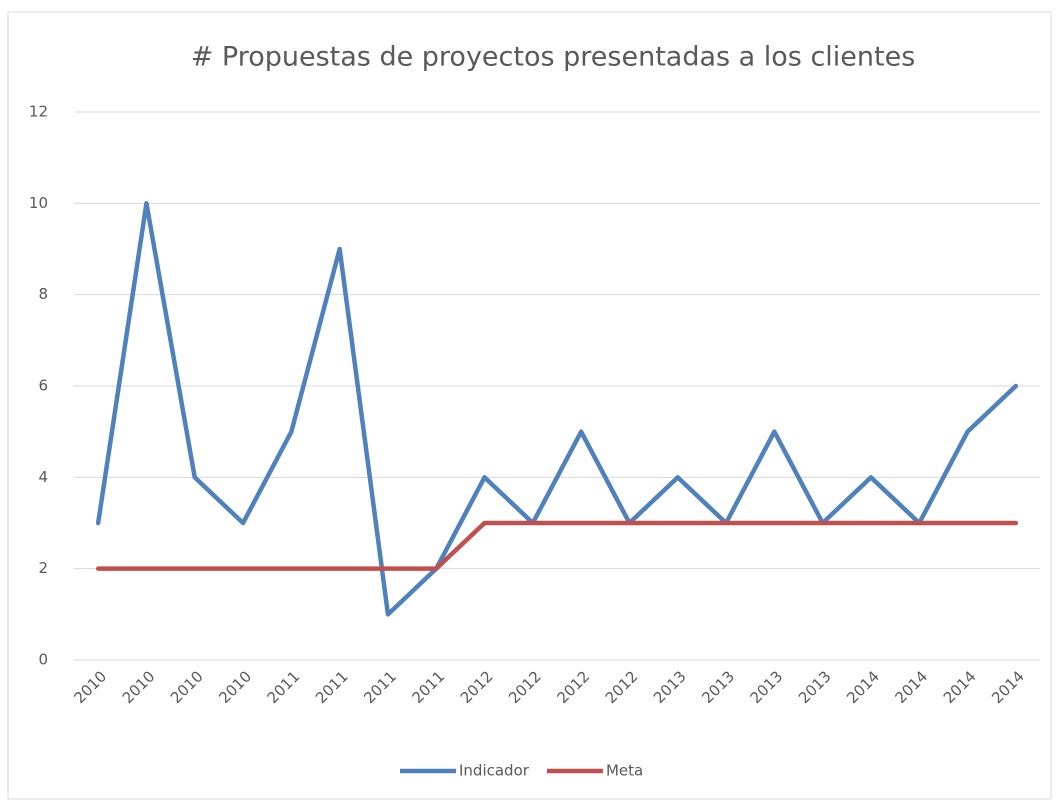 The image size is (1056, 800). Describe the element at coordinates (38, 112) in the screenshot. I see `y-tick-label: 12` at that location.